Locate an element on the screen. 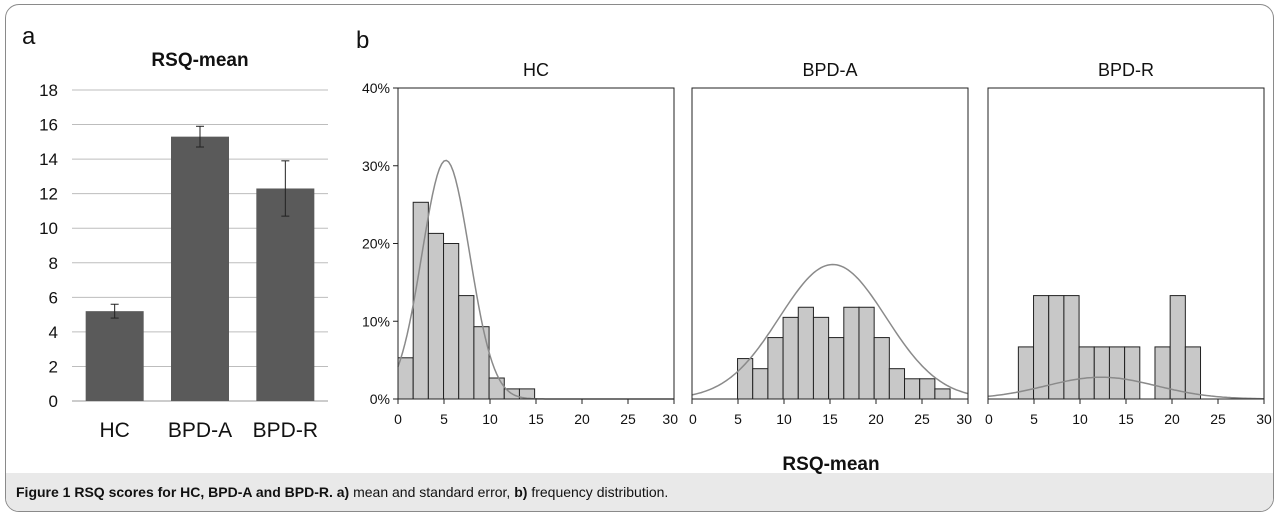 This screenshot has height=519, width=1281. y-tick-label: 6 is located at coordinates (53, 297).